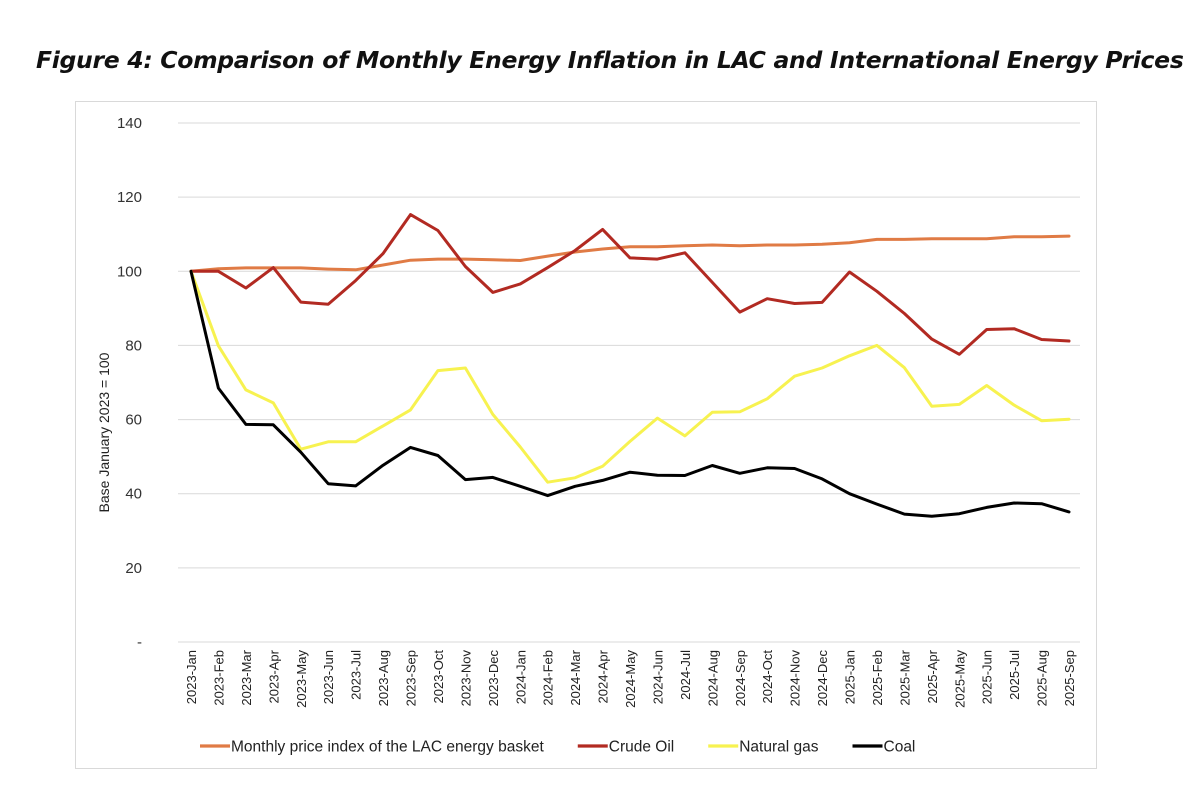  What do you see at coordinates (129, 197) in the screenshot?
I see `y-tick-label: 120` at bounding box center [129, 197].